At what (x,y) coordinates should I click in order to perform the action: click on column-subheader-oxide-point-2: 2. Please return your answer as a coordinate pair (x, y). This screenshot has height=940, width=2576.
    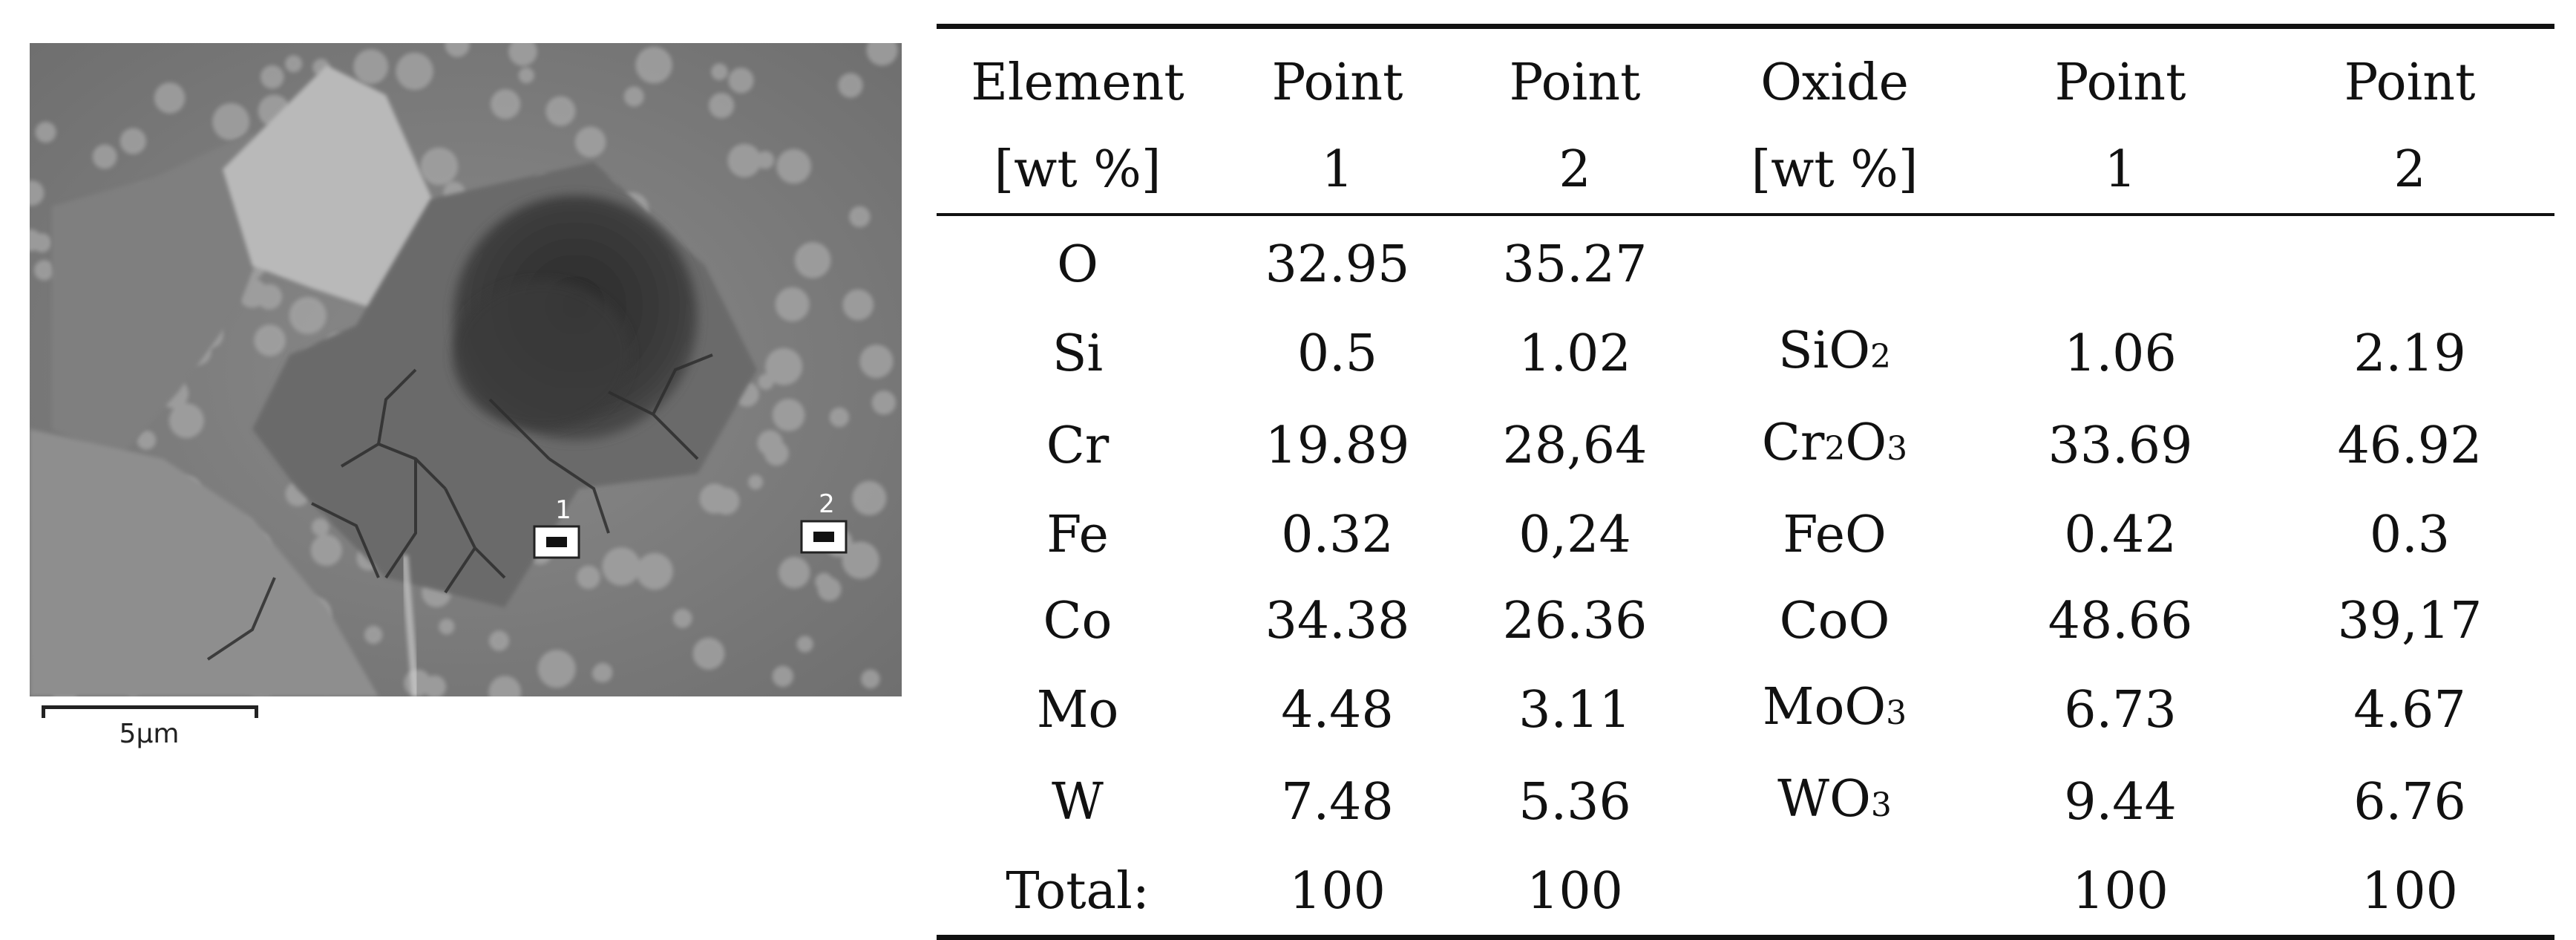
    Looking at the image, I should click on (2409, 171).